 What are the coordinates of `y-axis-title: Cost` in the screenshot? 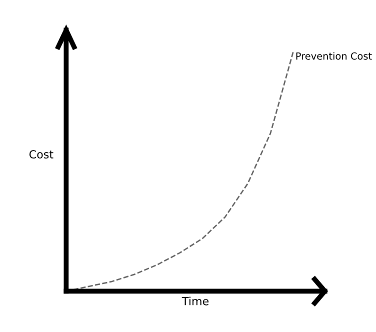 It's located at (41, 154).